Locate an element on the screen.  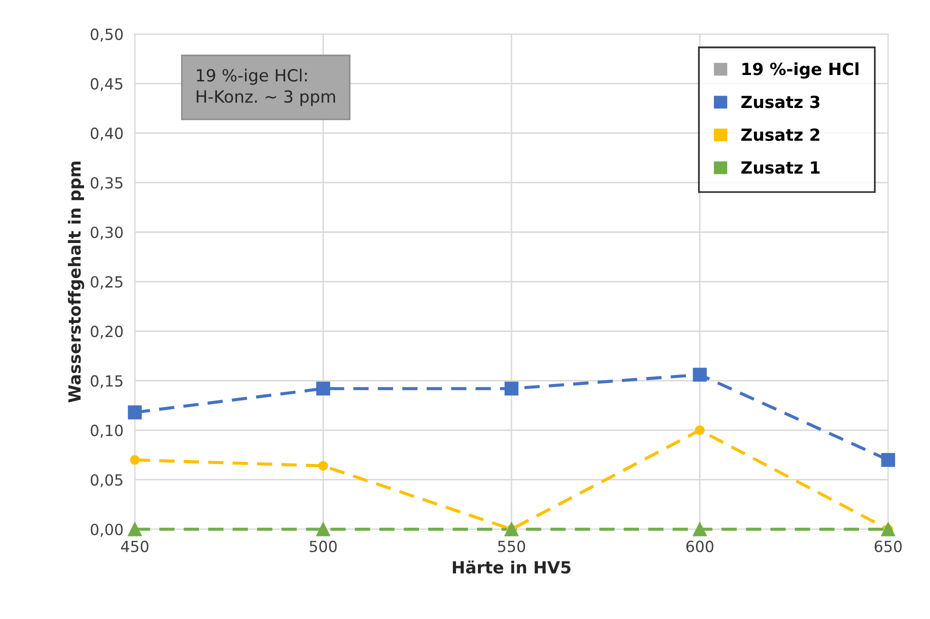
x-tick-label: 500 is located at coordinates (323, 546).